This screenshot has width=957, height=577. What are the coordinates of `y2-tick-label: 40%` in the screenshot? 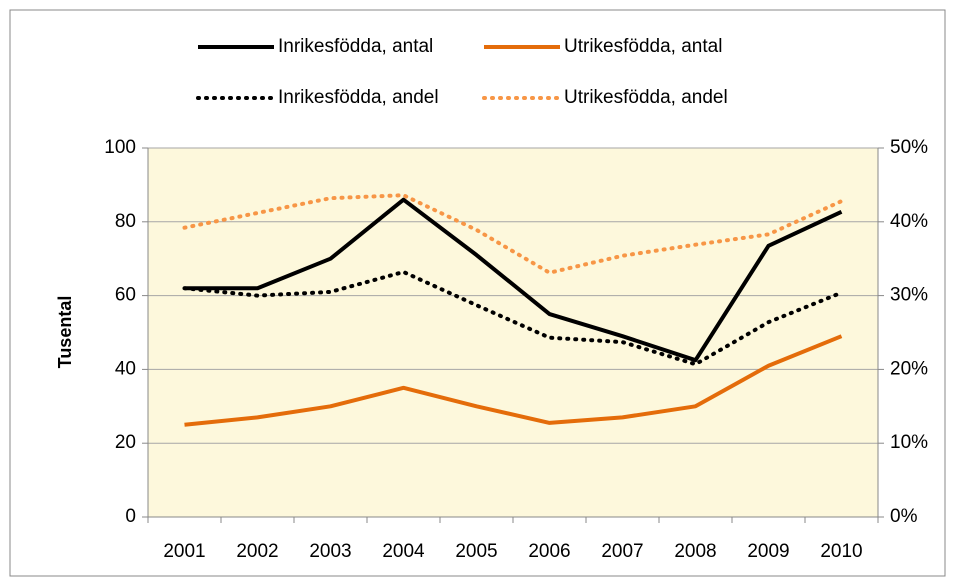 It's located at (909, 221).